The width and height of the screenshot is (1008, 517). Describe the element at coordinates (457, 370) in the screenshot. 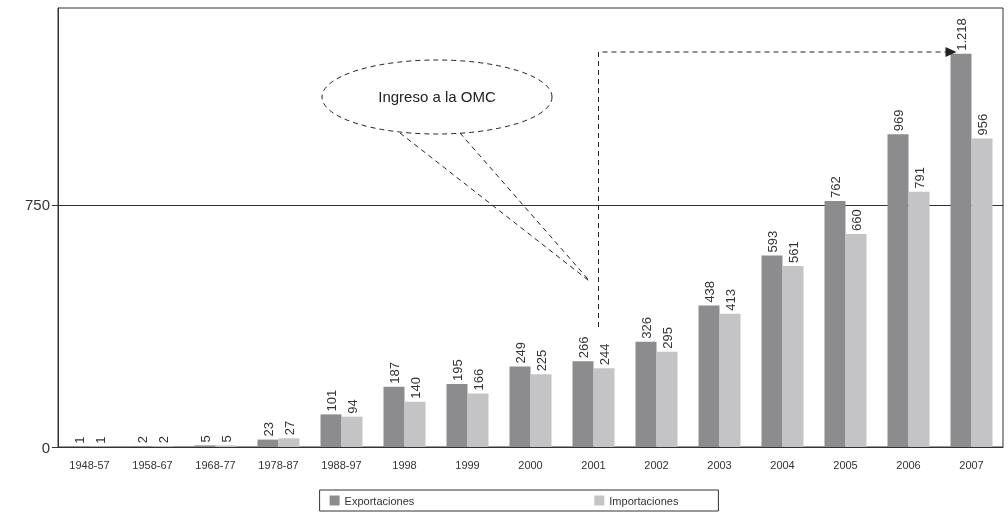

I see `data-label: 195` at that location.